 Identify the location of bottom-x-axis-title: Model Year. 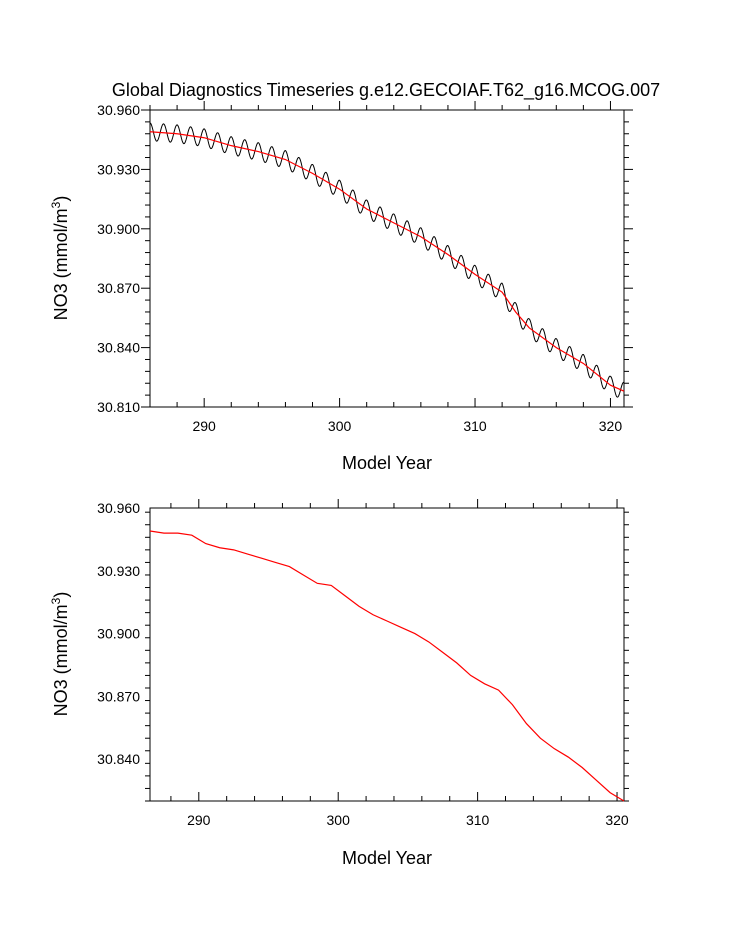
(387, 858).